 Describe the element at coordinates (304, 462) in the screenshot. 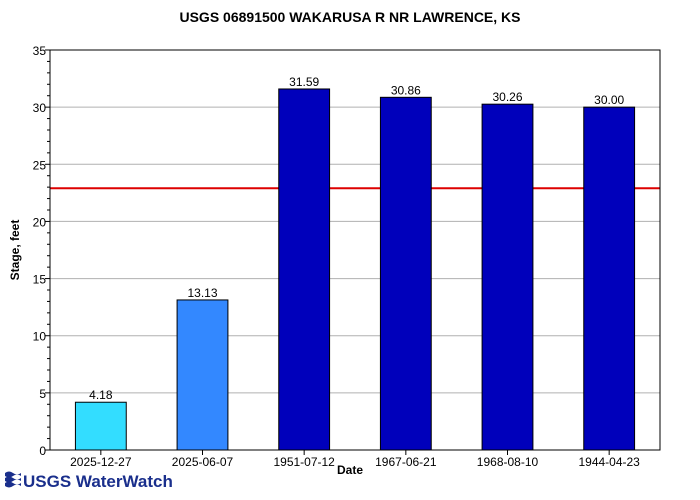

I see `x-tick-label: 1951-07-12` at that location.